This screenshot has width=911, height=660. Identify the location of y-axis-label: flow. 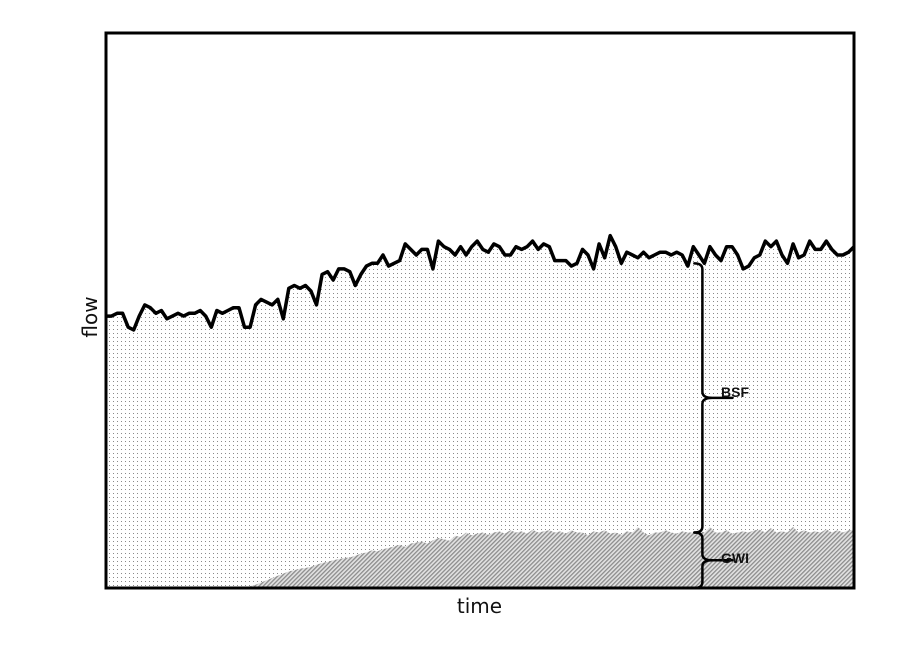
(90, 317).